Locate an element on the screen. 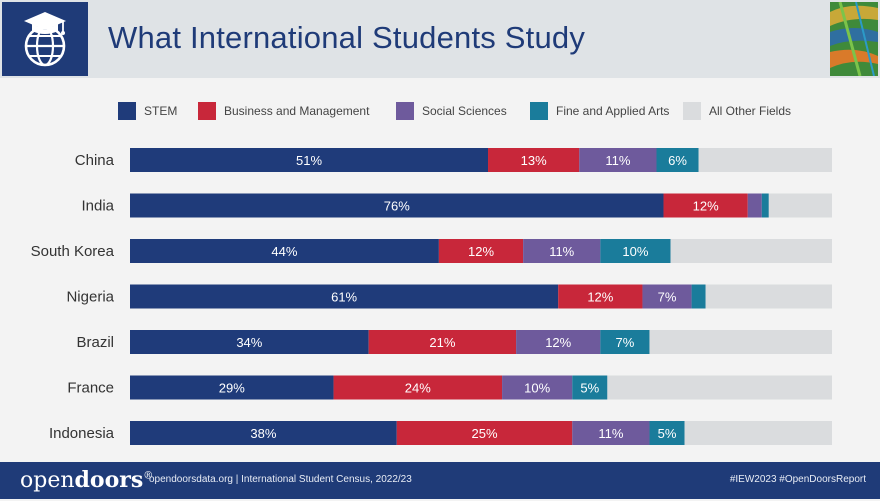 This screenshot has height=501, width=880. category-label: Indonesia is located at coordinates (82, 433).